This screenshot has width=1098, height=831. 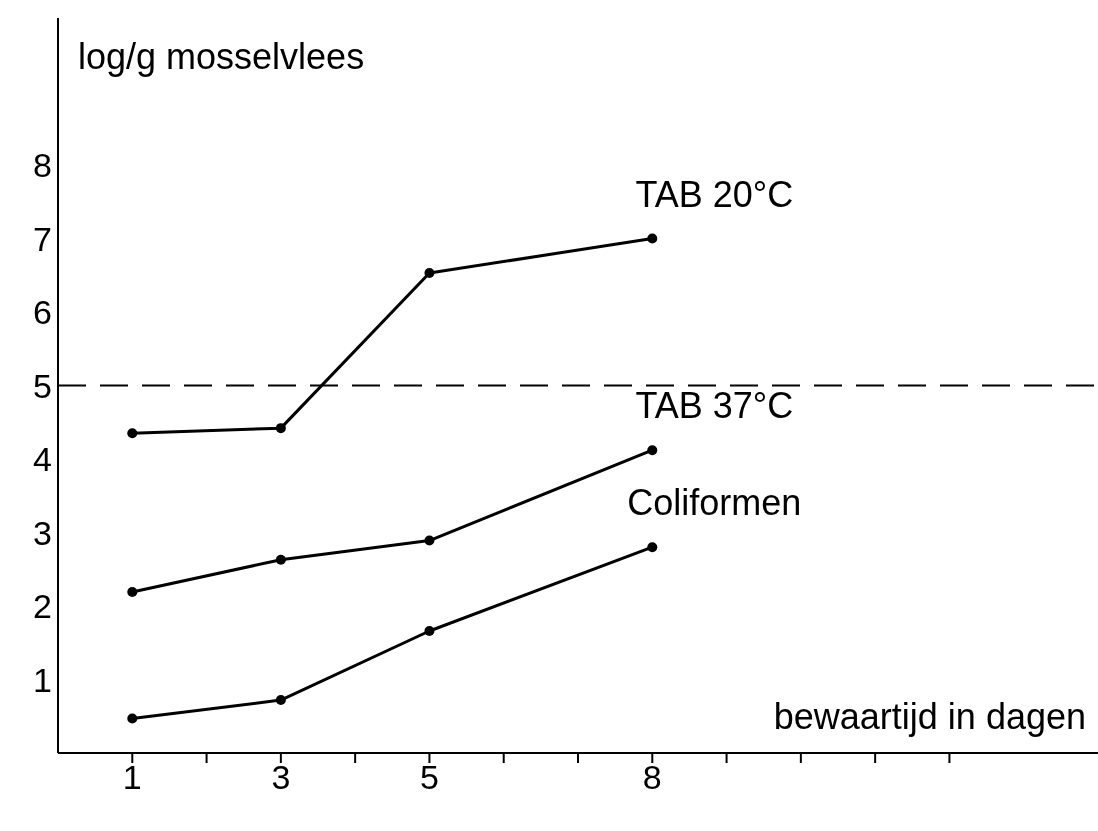 I want to click on y-tick-label: 4, so click(x=42, y=459).